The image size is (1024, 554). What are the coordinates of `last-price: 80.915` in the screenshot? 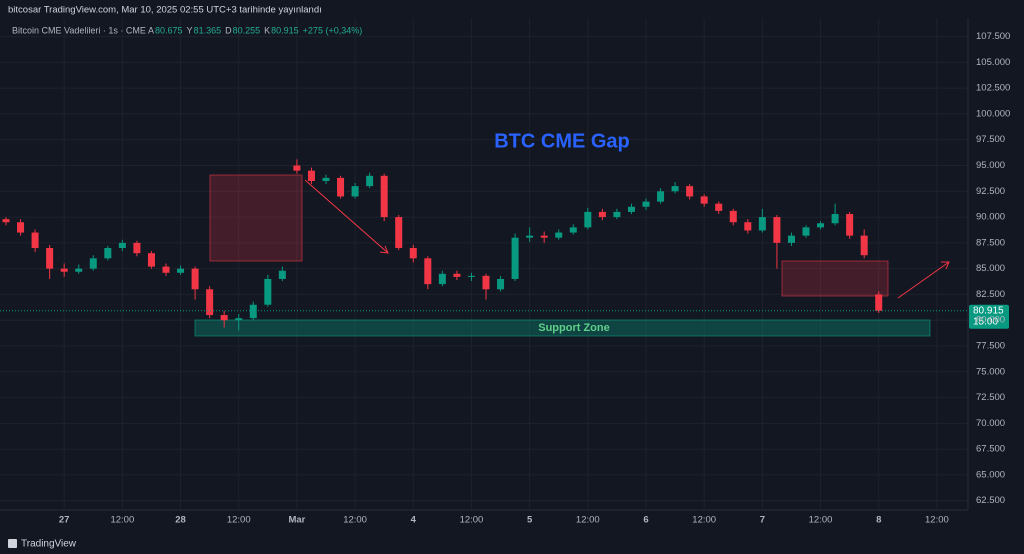 It's located at (988, 310).